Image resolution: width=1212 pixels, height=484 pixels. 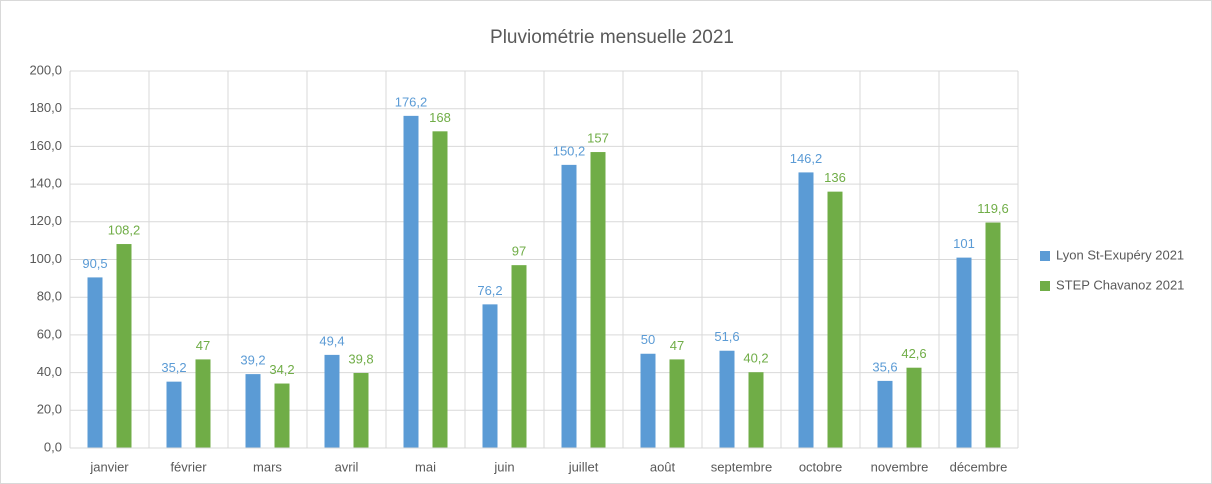 What do you see at coordinates (598, 137) in the screenshot?
I see `data-label: 157` at bounding box center [598, 137].